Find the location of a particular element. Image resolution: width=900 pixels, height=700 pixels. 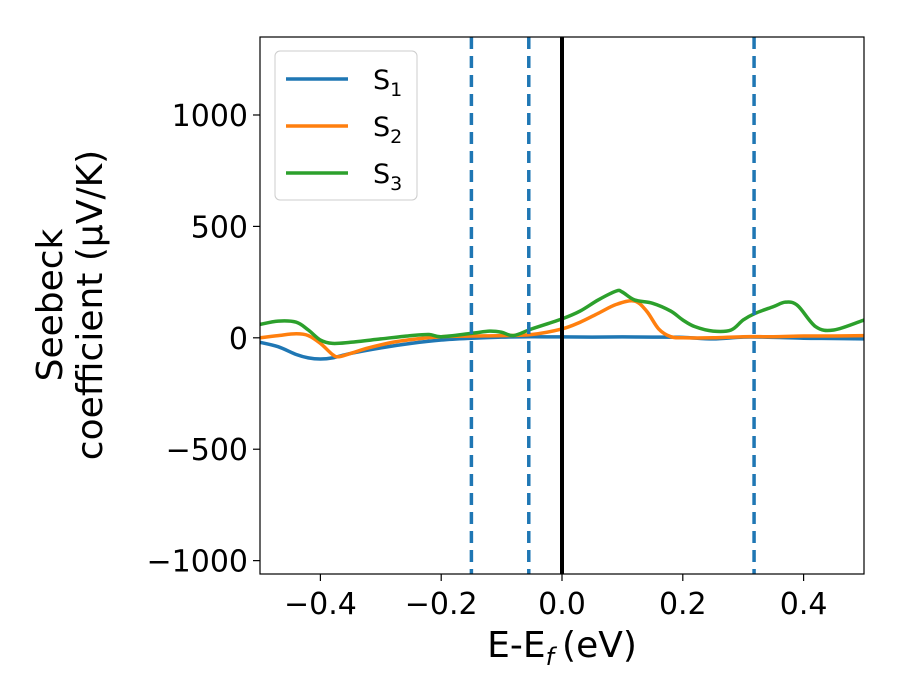

legend-label-s1: S1 is located at coordinates (387, 83).